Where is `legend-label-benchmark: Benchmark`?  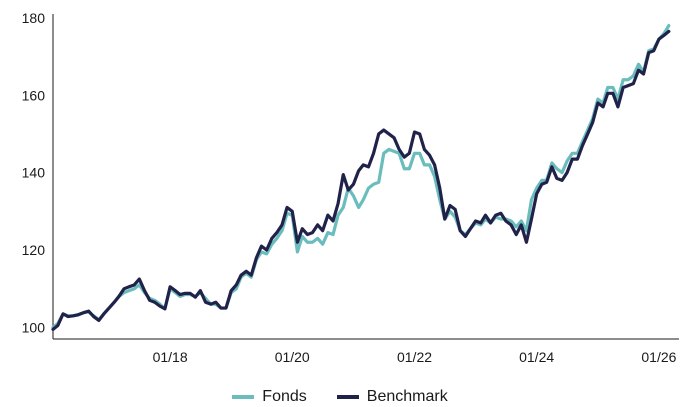
legend-label-benchmark: Benchmark is located at coordinates (407, 396).